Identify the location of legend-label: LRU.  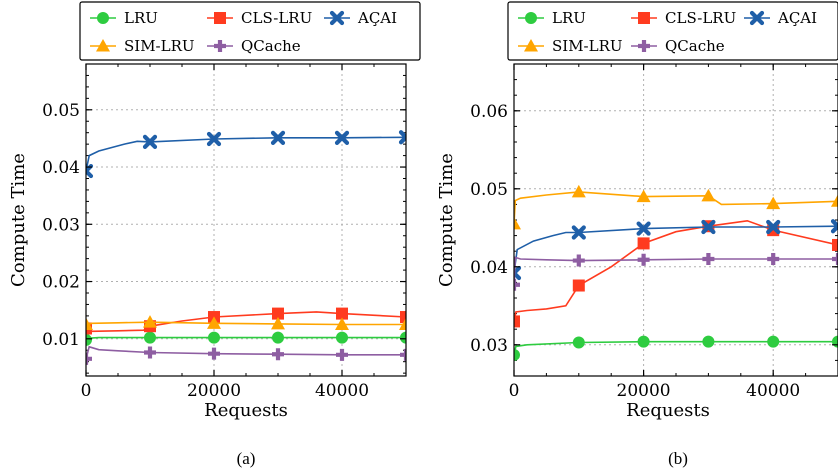
(141, 18).